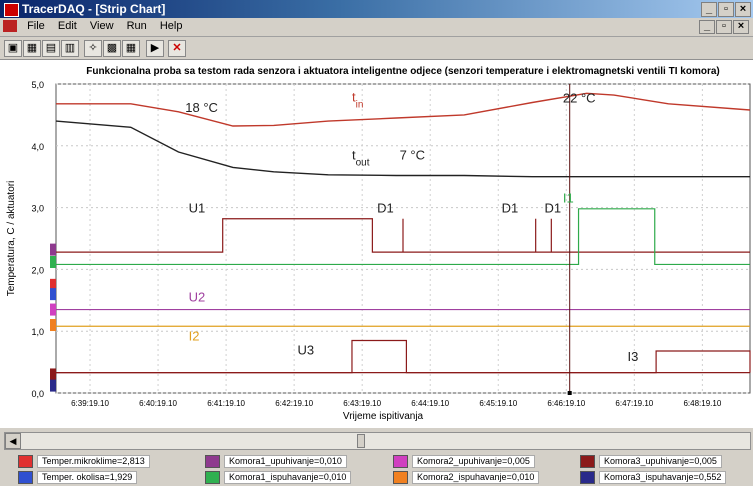  I want to click on chart-annotation: I3, so click(633, 356).